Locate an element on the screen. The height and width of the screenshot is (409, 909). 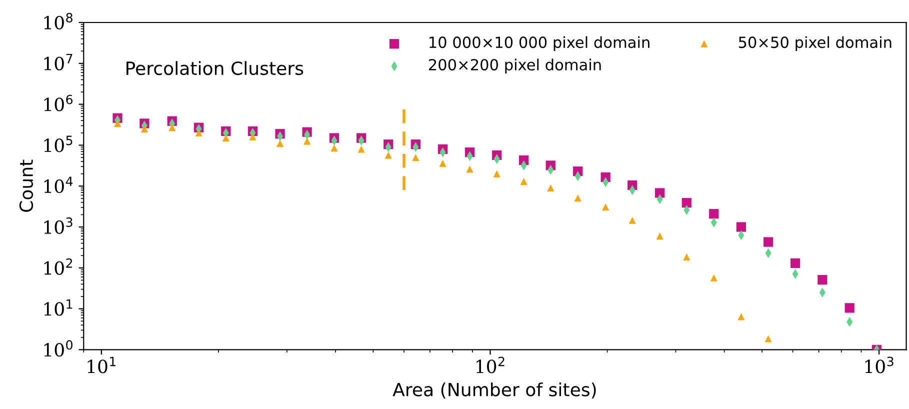
y-tick-label: 10$^{1}$ is located at coordinates (58, 307).